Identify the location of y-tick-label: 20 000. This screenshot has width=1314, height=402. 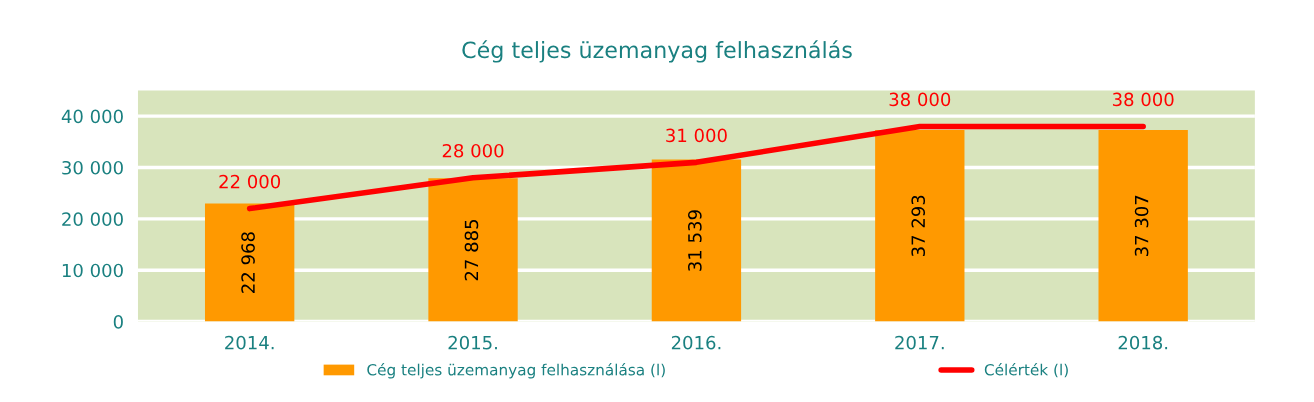
(92, 219).